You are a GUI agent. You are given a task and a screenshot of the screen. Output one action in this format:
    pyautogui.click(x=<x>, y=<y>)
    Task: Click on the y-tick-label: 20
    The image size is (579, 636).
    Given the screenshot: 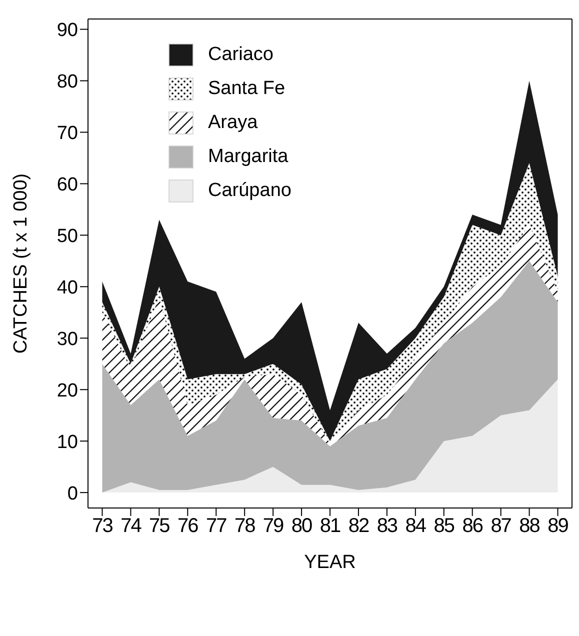 What is the action you would take?
    pyautogui.click(x=67, y=391)
    